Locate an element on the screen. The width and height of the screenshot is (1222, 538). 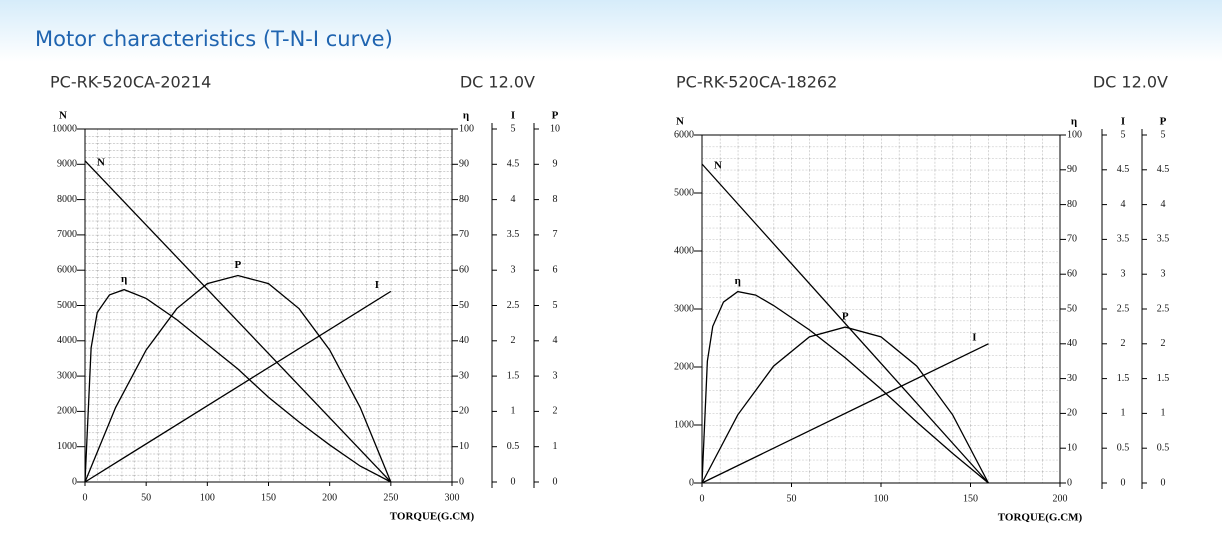
y4-tick-label: 1.5 is located at coordinates (1163, 378).